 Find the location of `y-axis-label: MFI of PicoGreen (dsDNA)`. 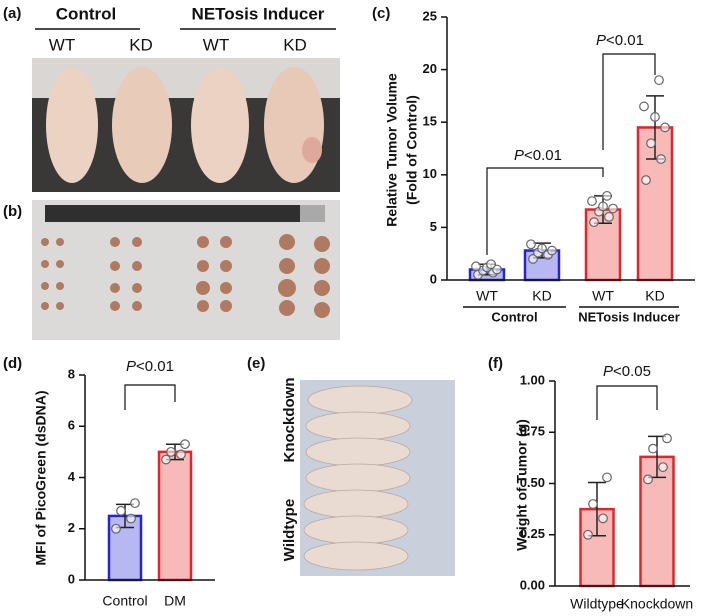

y-axis-label: MFI of PicoGreen (dsDNA) is located at coordinates (41, 477).